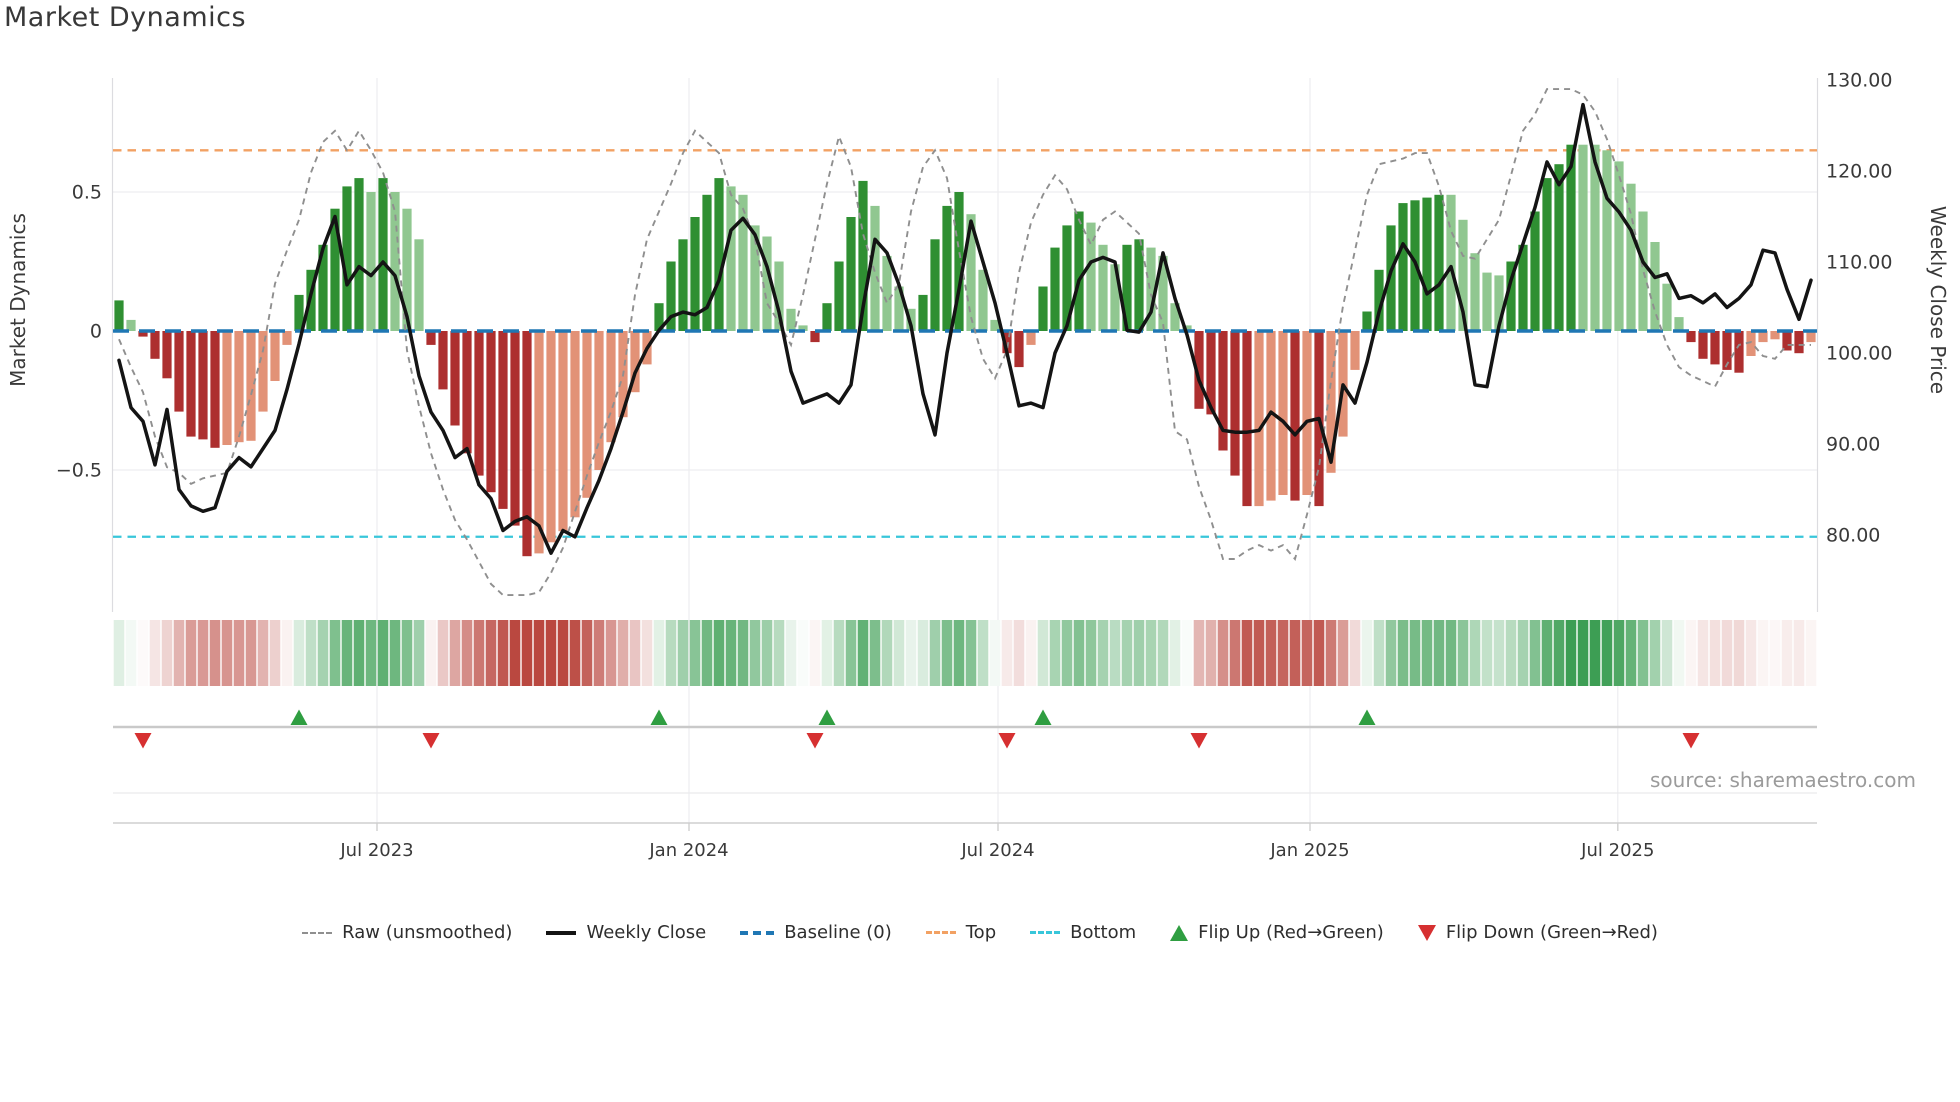 The height and width of the screenshot is (1102, 1960). I want to click on right-axis-label: Weekly Close Price, so click(1938, 300).